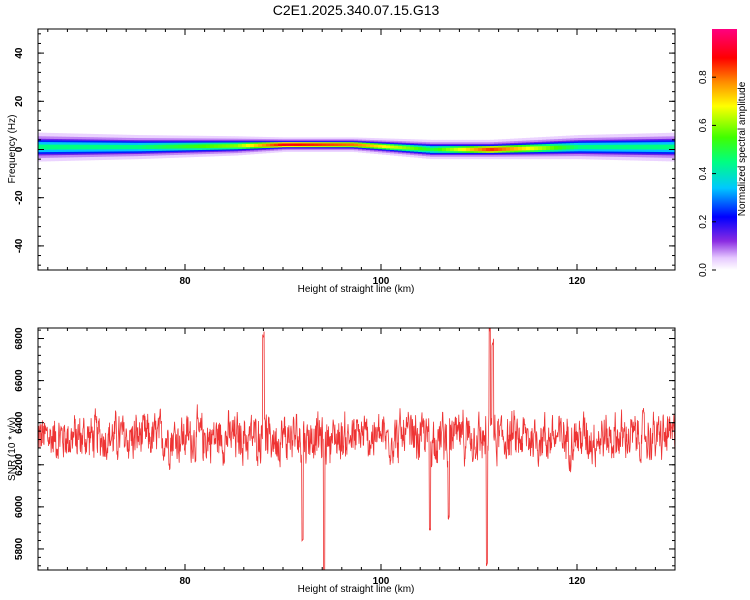  Describe the element at coordinates (577, 581) in the screenshot. I see `snr-x-tick-label: 120` at that location.